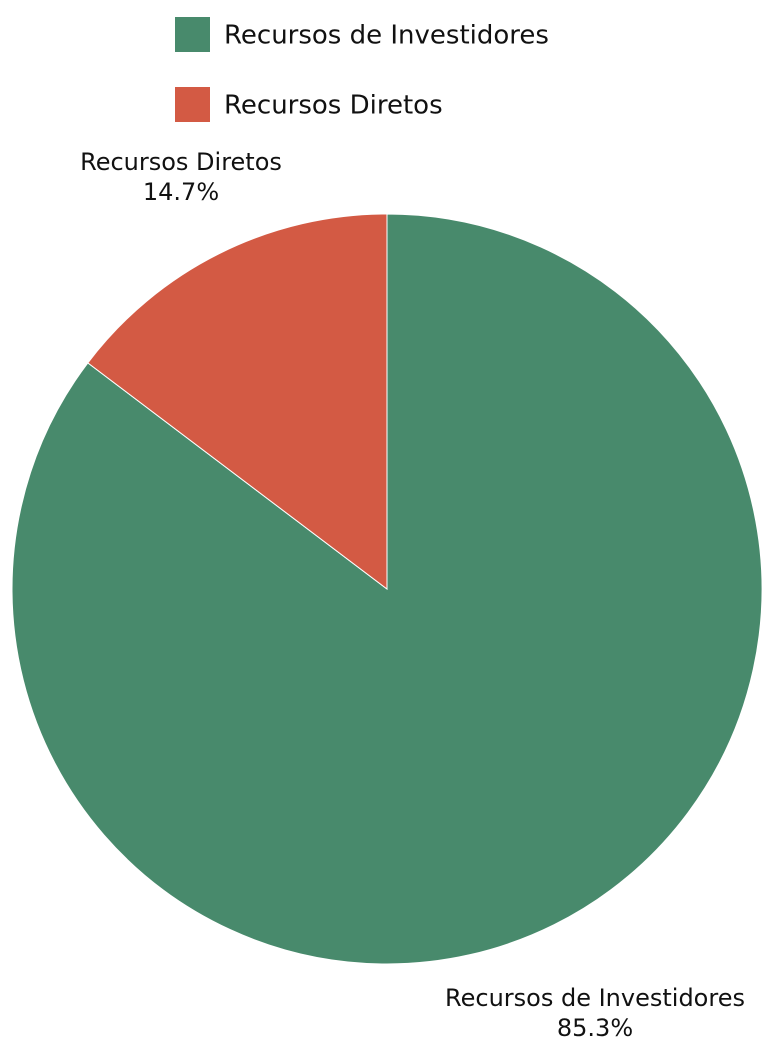 This screenshot has width=784, height=1041. I want to click on slice-label-name: Recursos de Investidores, so click(595, 998).